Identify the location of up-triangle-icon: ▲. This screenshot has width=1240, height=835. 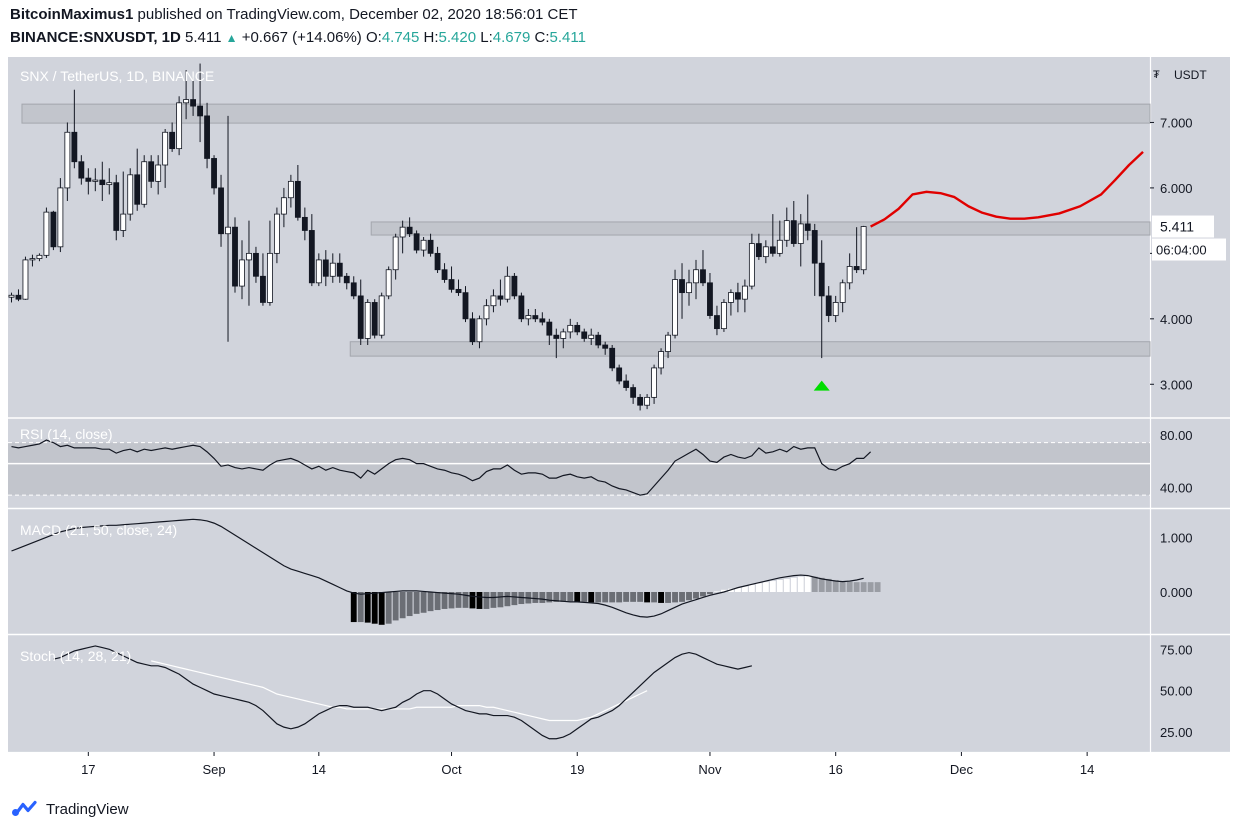
(231, 38).